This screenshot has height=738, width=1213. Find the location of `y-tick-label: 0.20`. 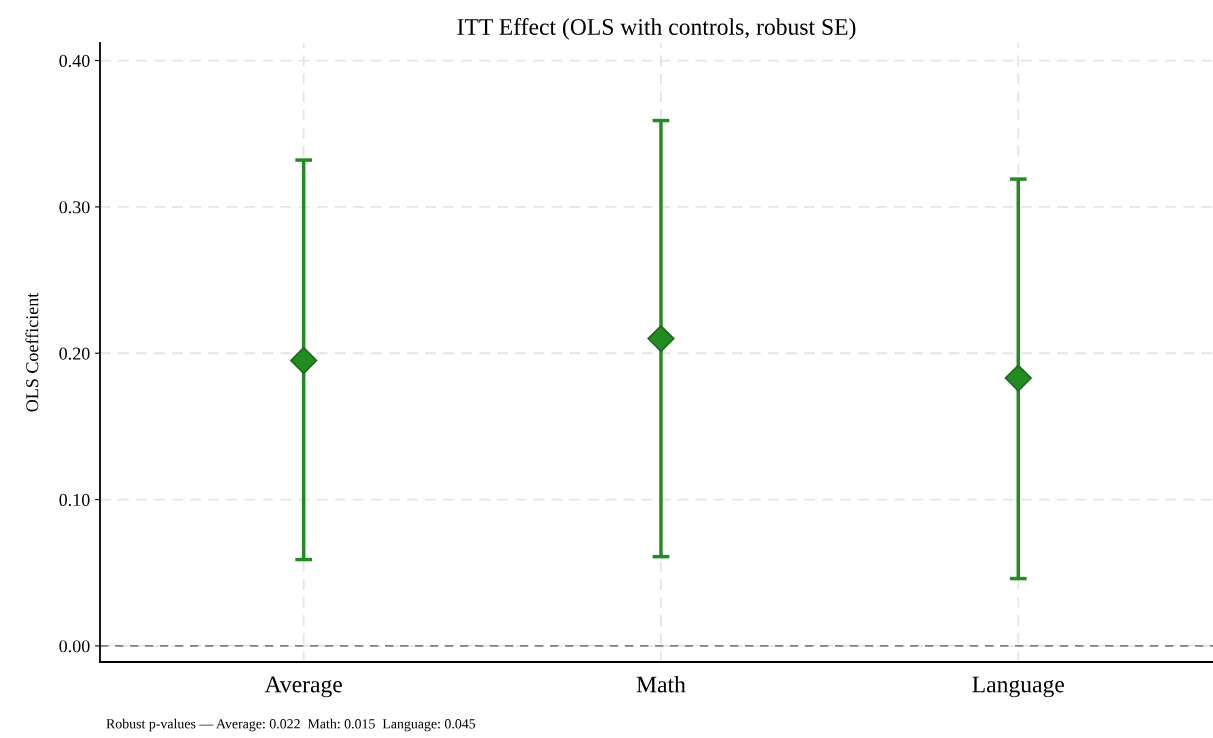

y-tick-label: 0.20 is located at coordinates (74, 353).